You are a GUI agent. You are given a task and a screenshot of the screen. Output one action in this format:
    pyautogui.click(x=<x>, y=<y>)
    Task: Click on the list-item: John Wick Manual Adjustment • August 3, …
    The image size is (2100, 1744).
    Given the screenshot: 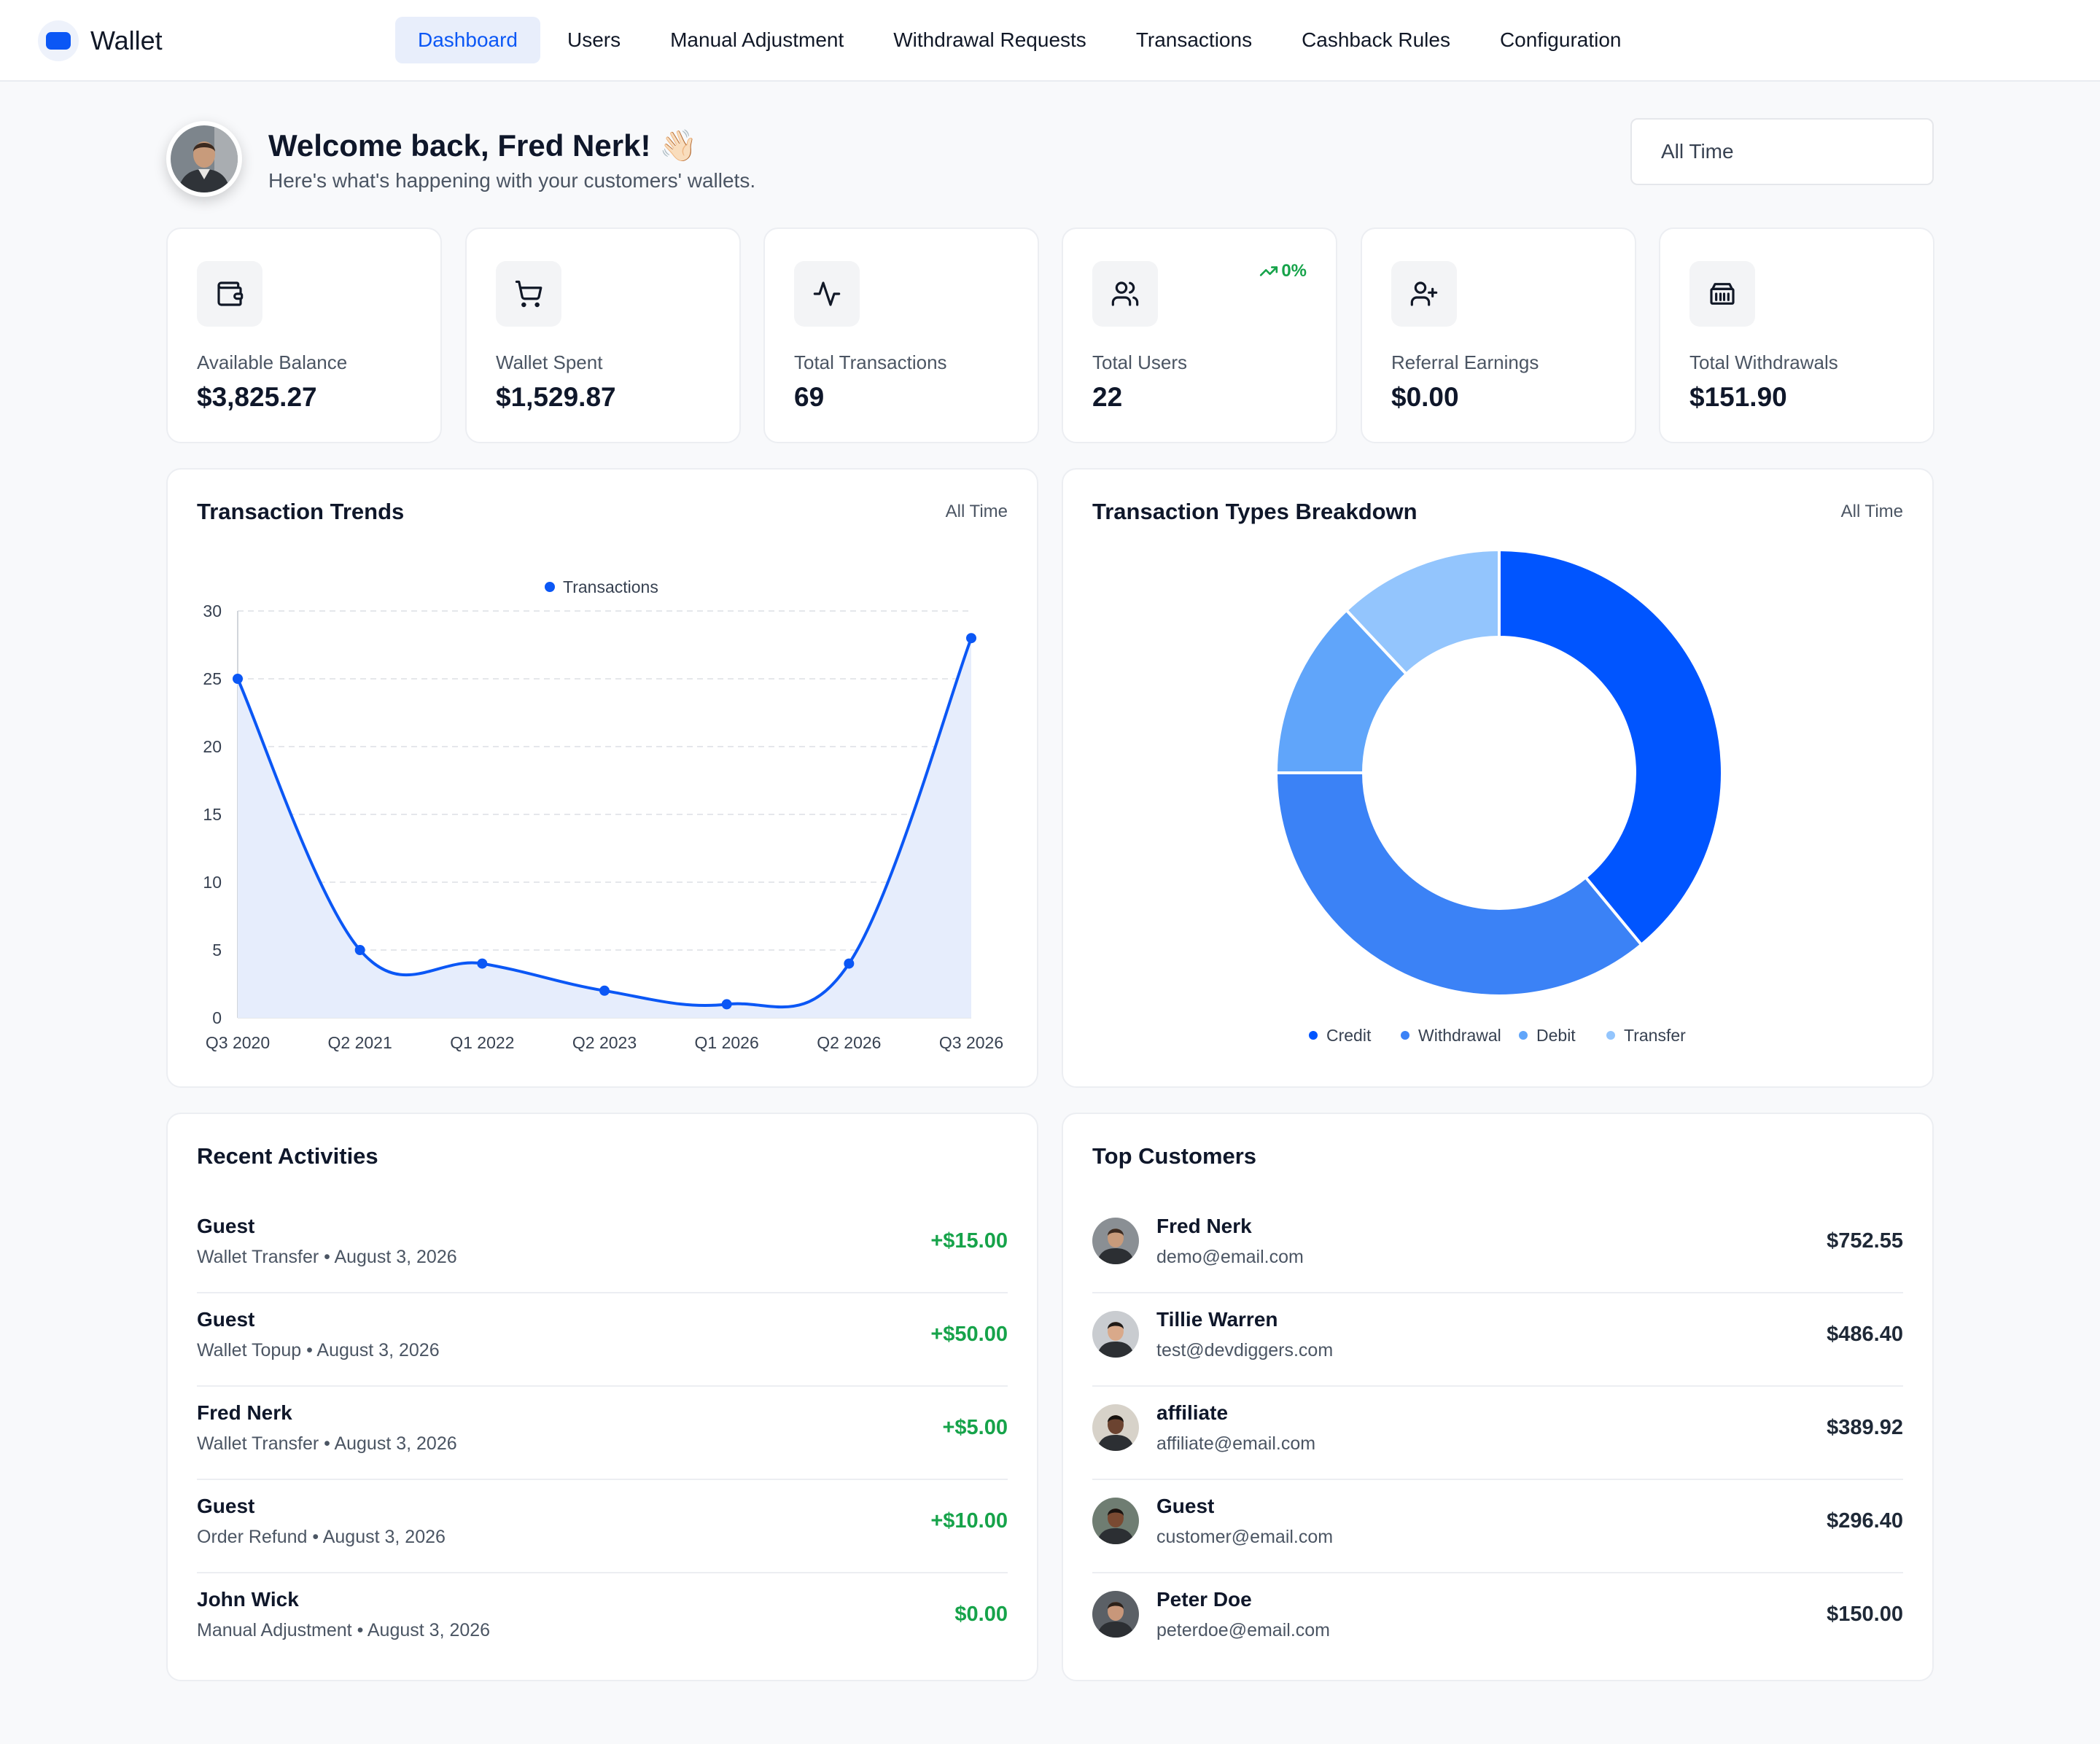 What is the action you would take?
    pyautogui.click(x=602, y=1620)
    